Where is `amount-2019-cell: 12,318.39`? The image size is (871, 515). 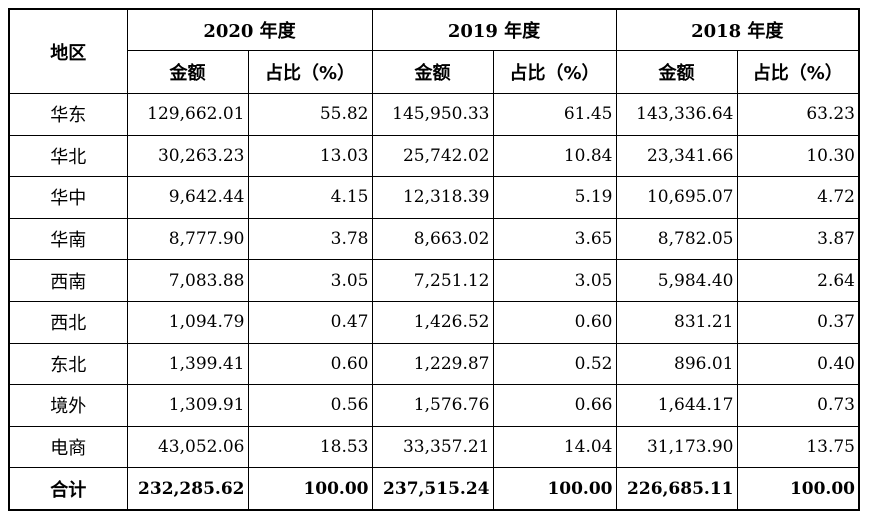 amount-2019-cell: 12,318.39 is located at coordinates (432, 197).